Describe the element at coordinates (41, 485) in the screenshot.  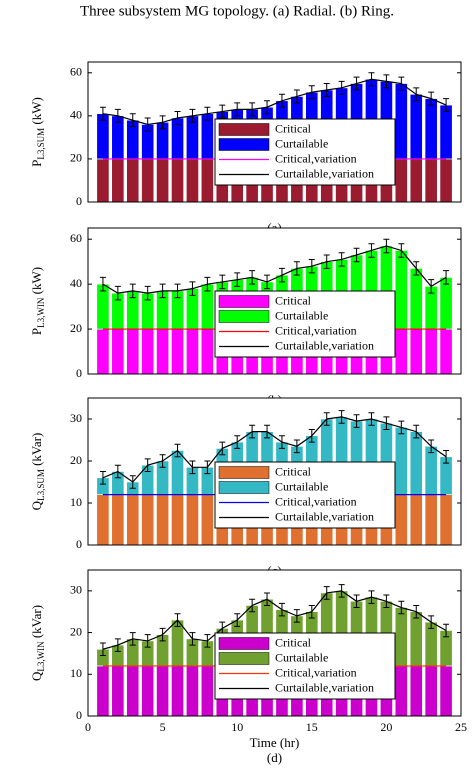
I see `y-label-sub: L3,SUM` at that location.